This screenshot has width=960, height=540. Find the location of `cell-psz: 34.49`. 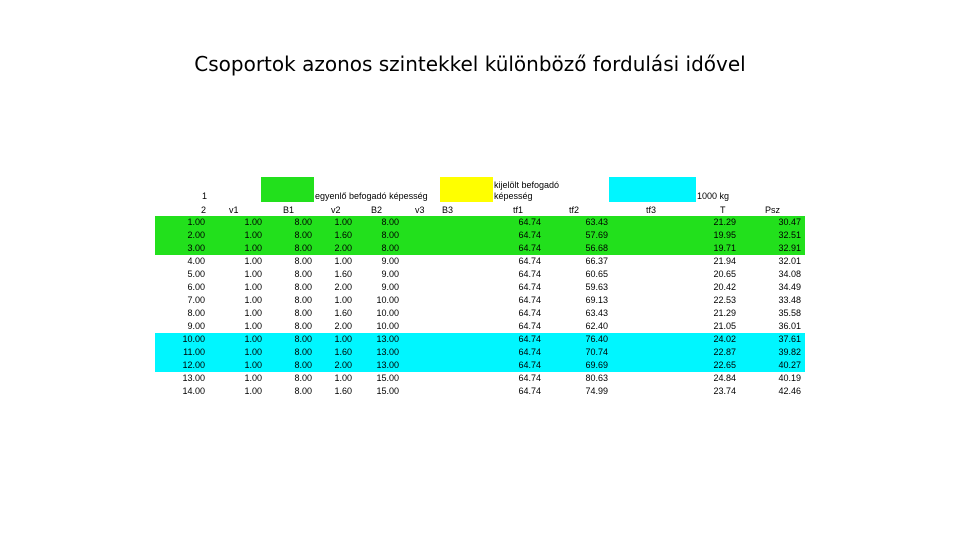

cell-psz: 34.49 is located at coordinates (789, 287).